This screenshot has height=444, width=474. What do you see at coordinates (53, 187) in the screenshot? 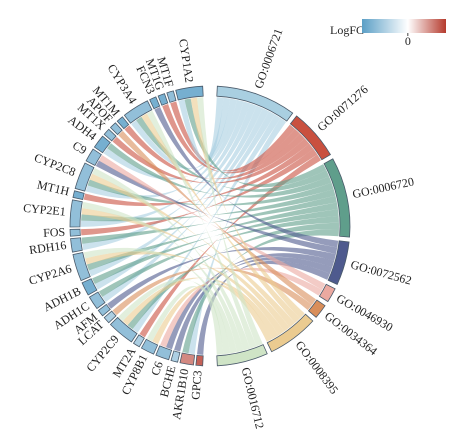
I see `gene-label: MT1H` at bounding box center [53, 187].